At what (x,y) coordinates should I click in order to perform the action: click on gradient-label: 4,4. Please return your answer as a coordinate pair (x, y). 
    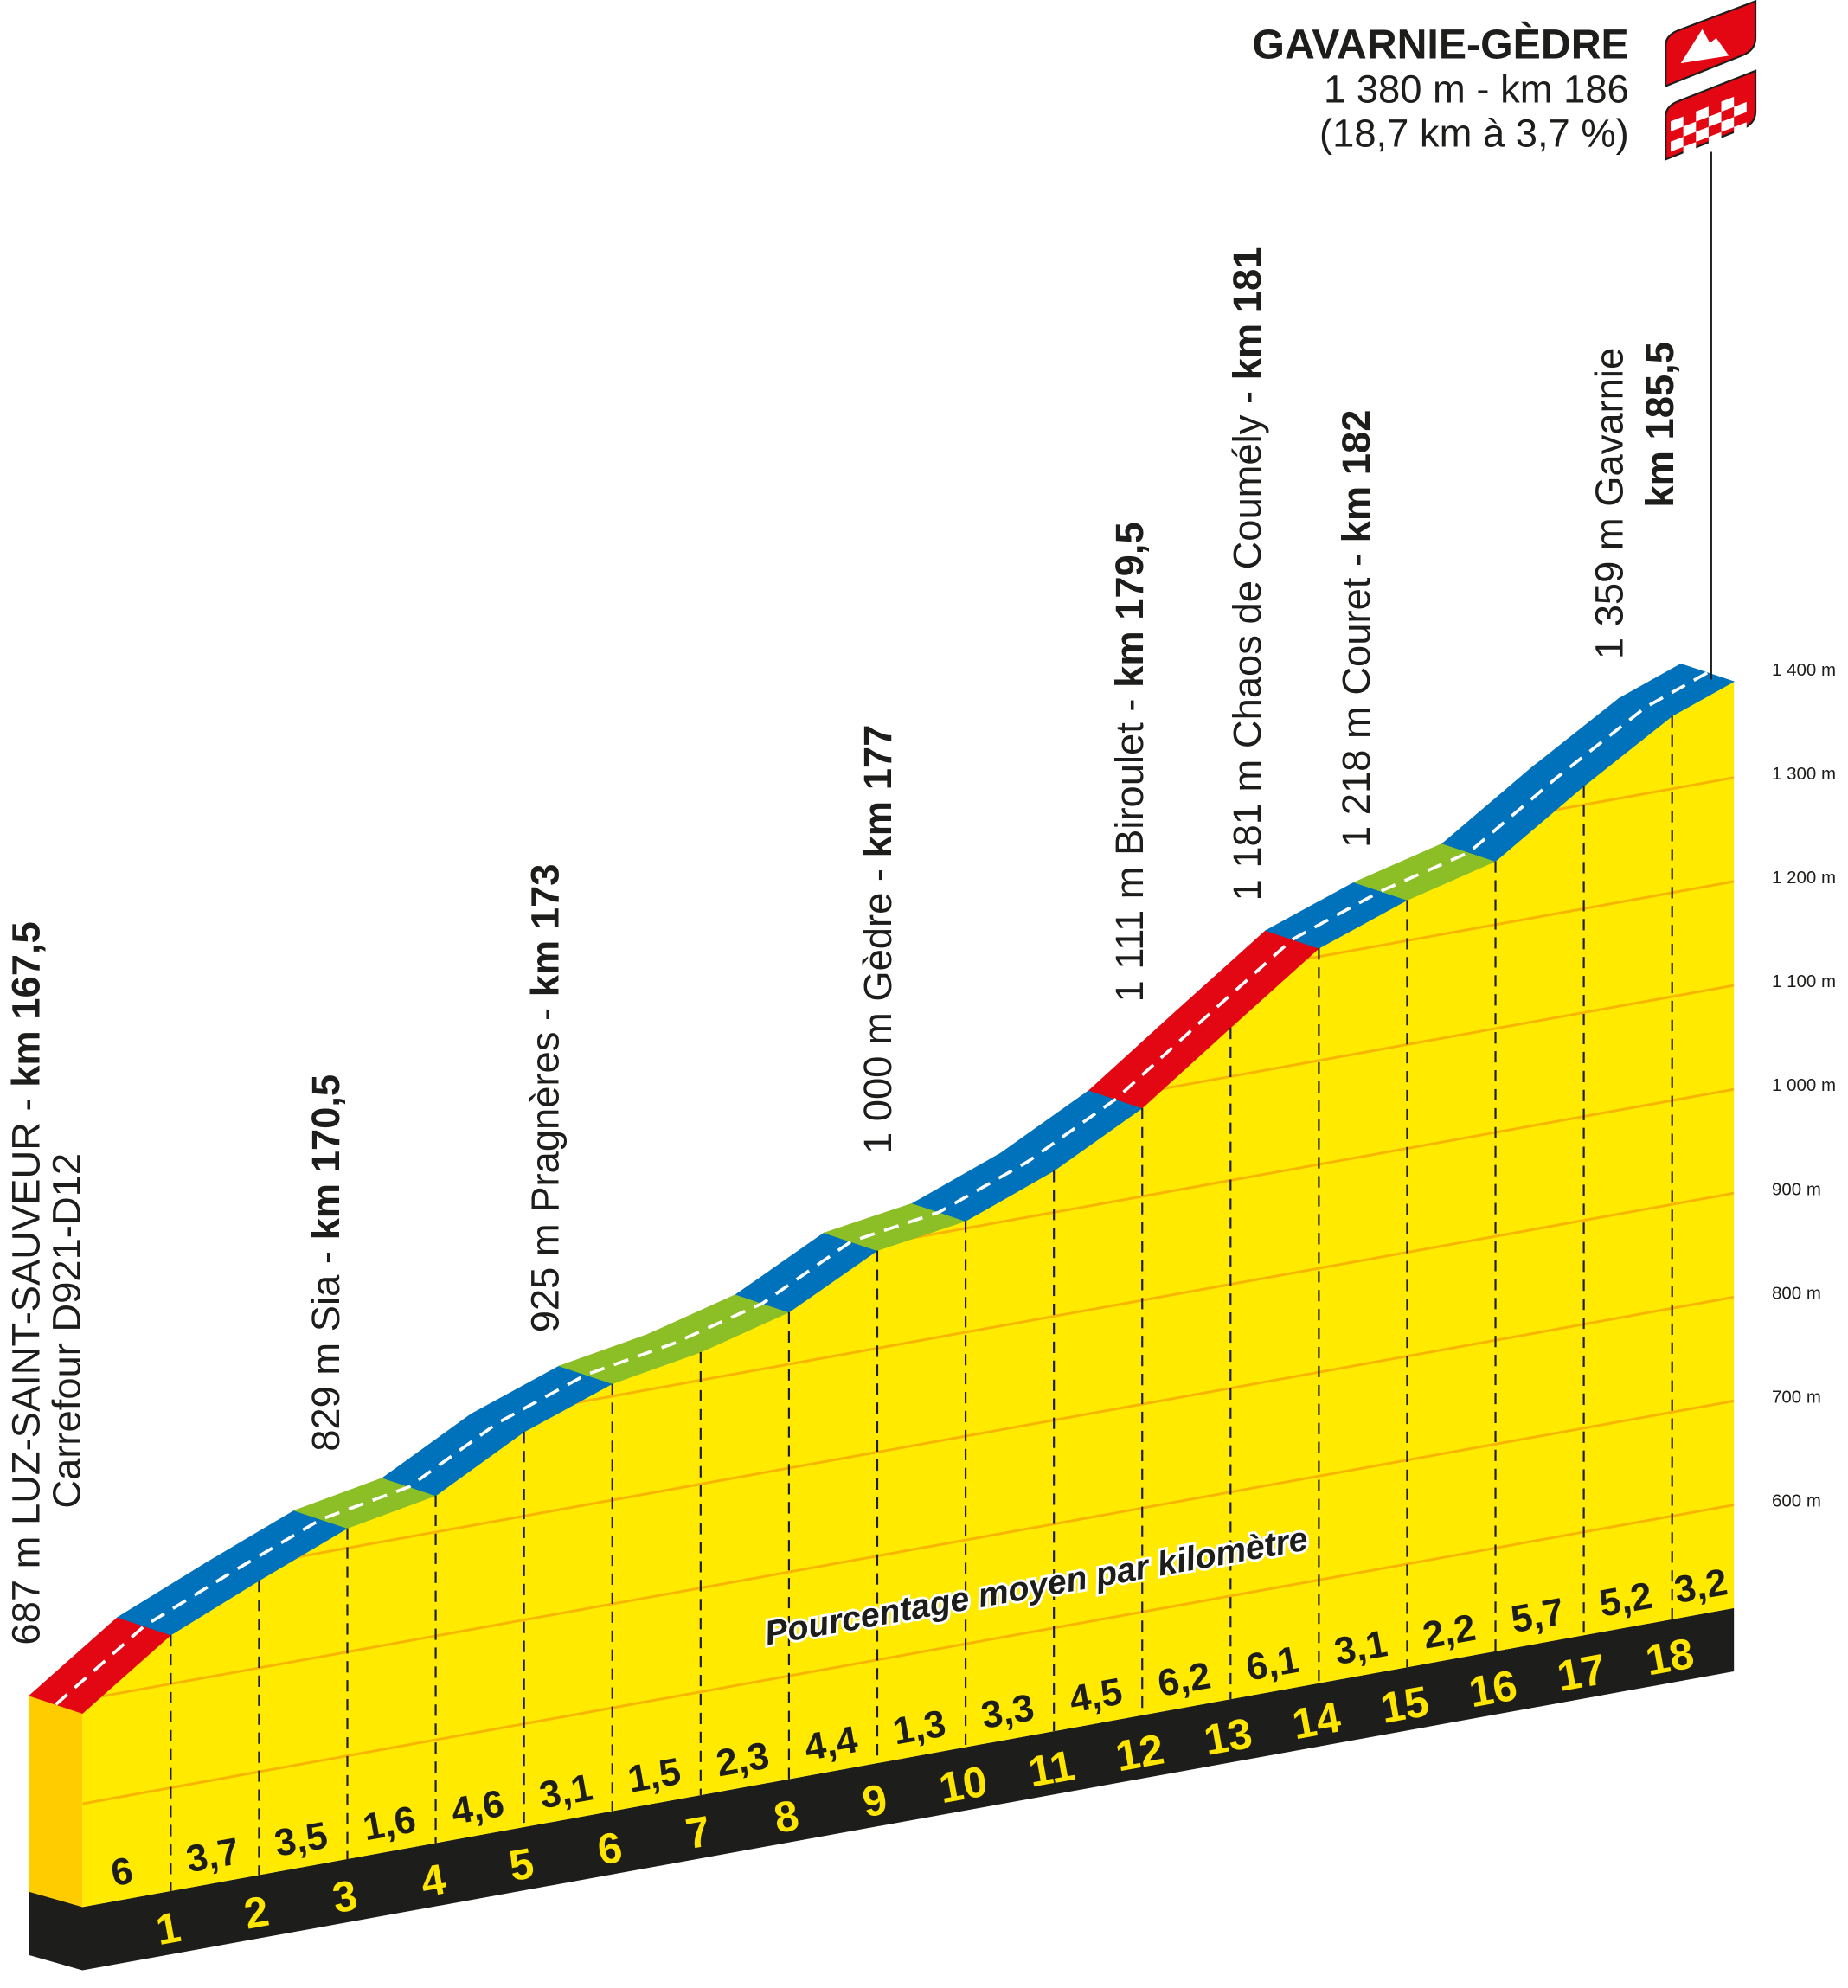
    Looking at the image, I should click on (831, 1743).